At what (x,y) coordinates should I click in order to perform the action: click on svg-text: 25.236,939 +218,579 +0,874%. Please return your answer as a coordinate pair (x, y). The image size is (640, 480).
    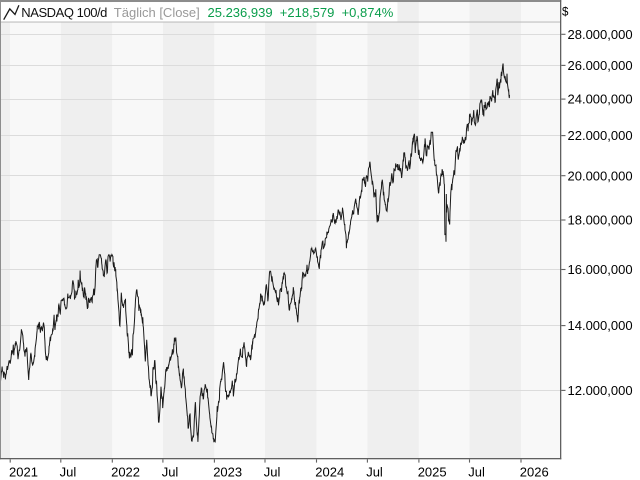
    Looking at the image, I should click on (301, 12).